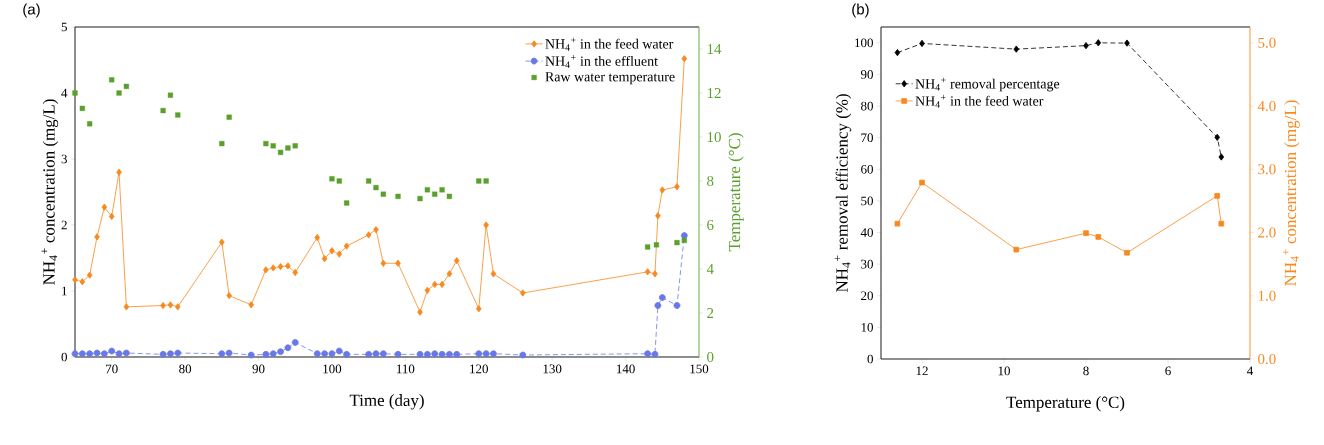  I want to click on legend-label: NH$_{4}$$^{+}$ in the effluent, so click(601, 61).